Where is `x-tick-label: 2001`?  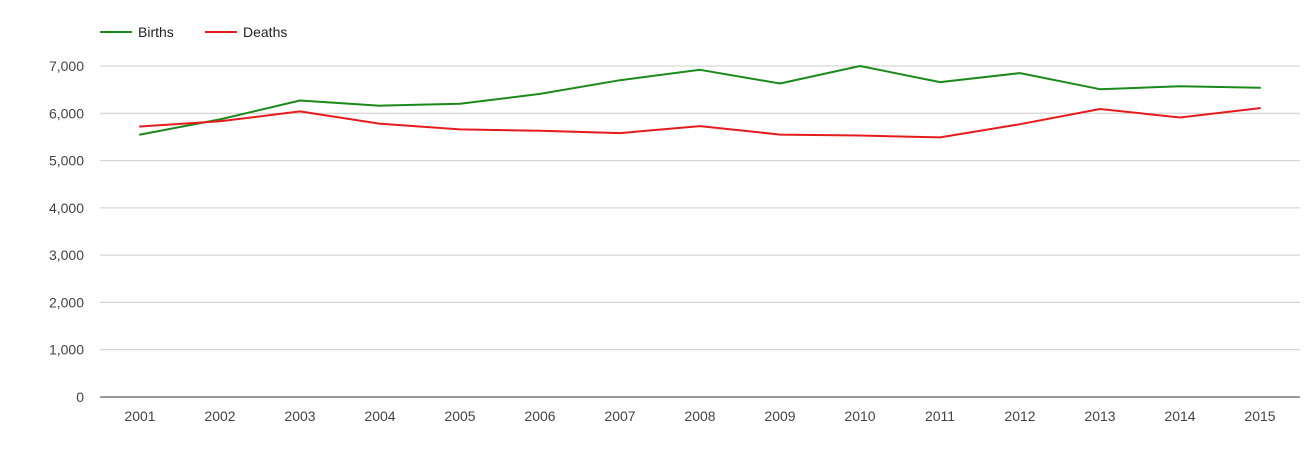 x-tick-label: 2001 is located at coordinates (139, 416).